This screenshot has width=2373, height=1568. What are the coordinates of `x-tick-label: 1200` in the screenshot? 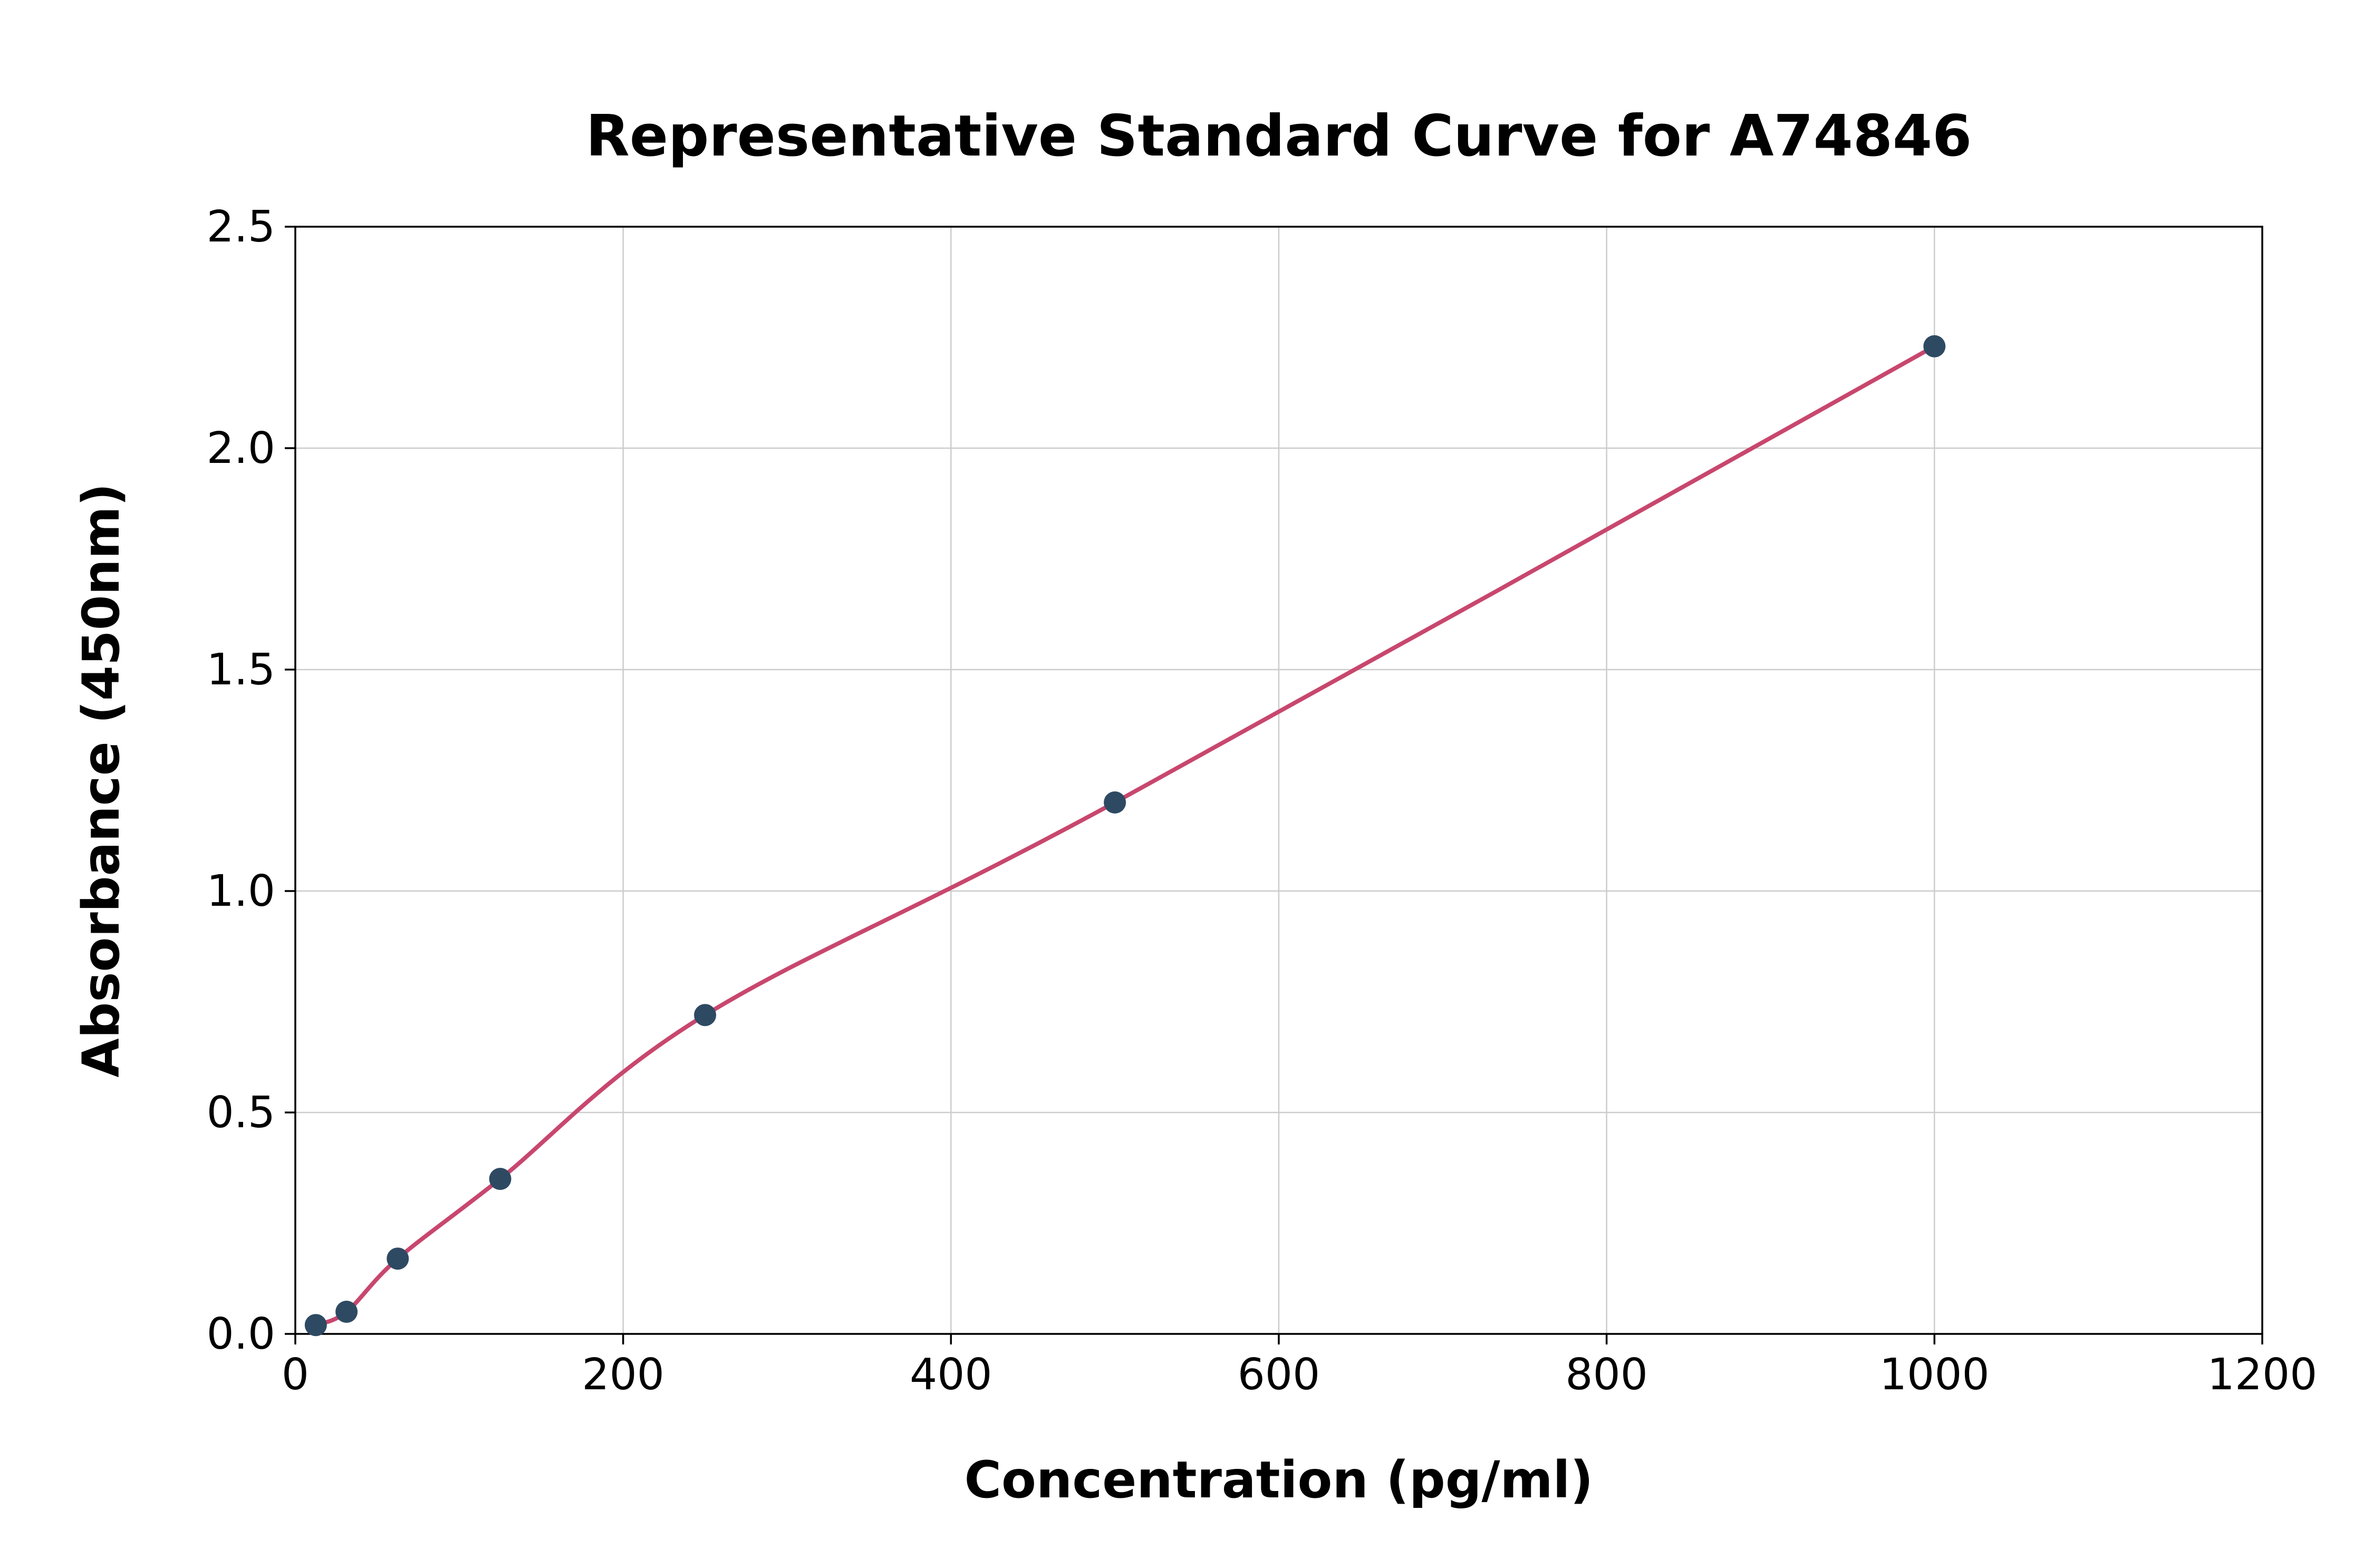 It's located at (2262, 1375).